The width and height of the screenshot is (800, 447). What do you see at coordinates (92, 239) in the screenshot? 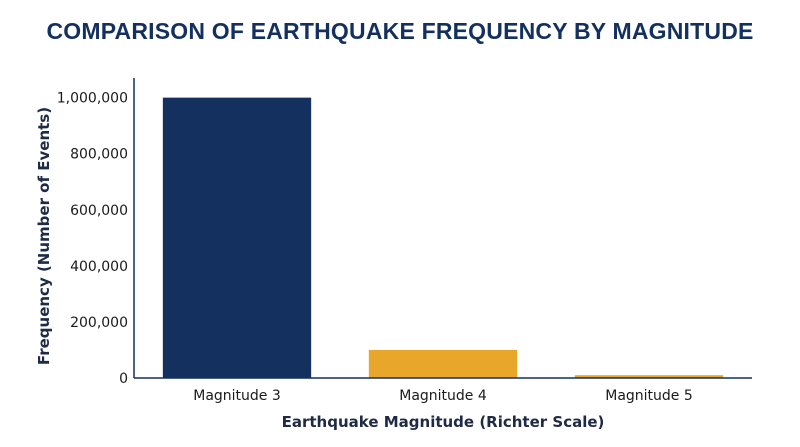
I see `y-axis-ticks: 0 200,000 400,000 600,000 800,000 1,000,000` at bounding box center [92, 239].